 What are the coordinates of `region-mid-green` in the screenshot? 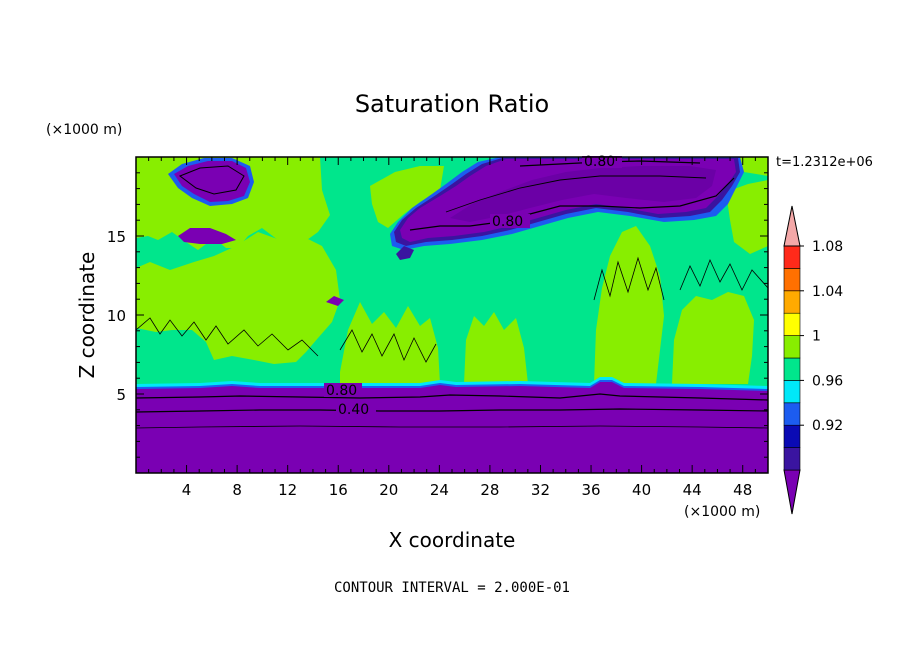 It's located at (407, 197).